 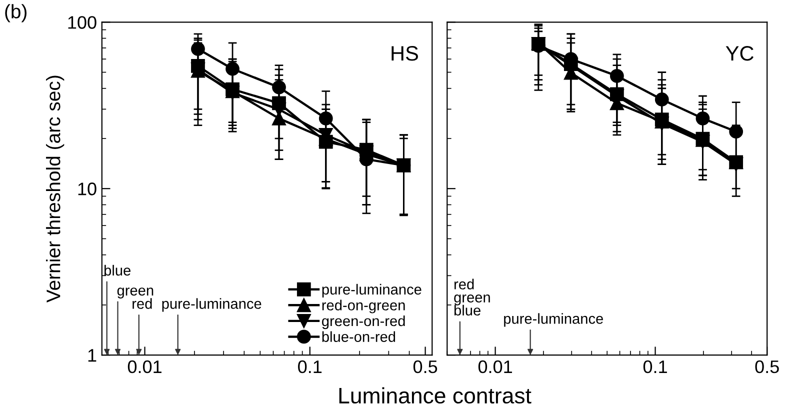 What do you see at coordinates (92, 355) in the screenshot?
I see `y-tick-label: 1` at bounding box center [92, 355].